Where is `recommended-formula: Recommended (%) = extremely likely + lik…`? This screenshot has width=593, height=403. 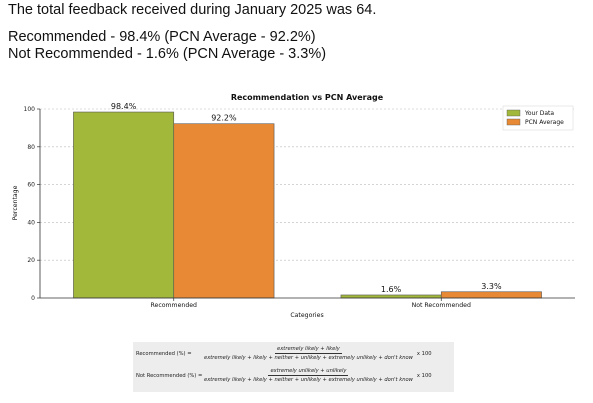 recommended-formula: Recommended (%) = extremely likely + lik… is located at coordinates (284, 353).